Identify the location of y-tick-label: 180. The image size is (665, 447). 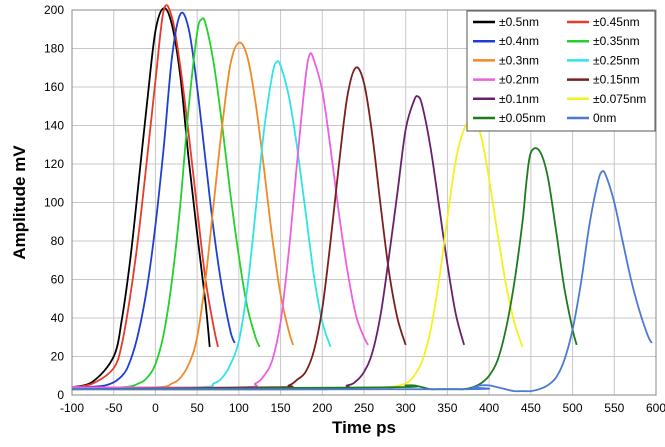
(54, 49).